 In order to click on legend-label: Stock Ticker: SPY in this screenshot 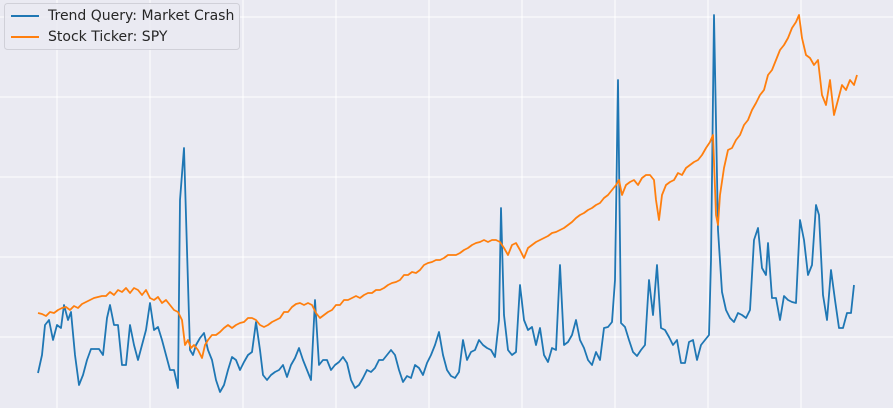, I will do `click(108, 37)`.